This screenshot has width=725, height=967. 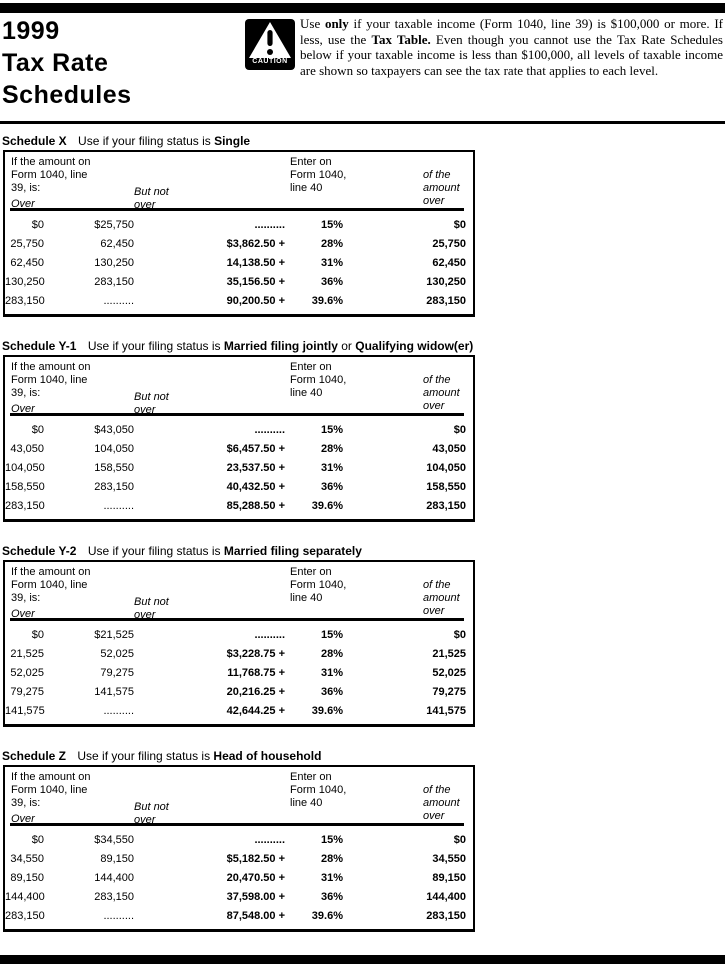 I want to click on schedule-status: Married filing jointly, so click(x=280, y=346).